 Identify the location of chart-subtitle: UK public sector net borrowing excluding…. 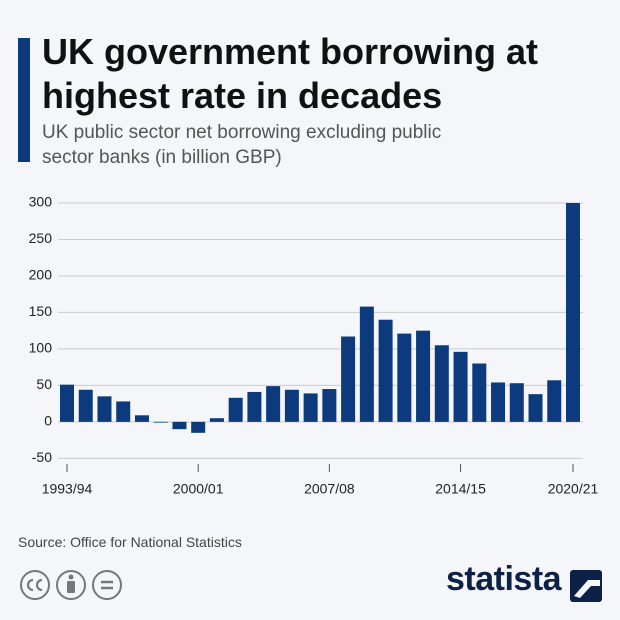
(242, 145).